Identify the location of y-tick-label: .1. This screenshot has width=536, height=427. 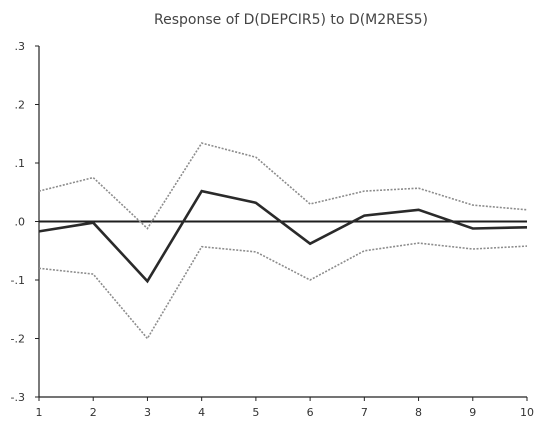
(20, 163).